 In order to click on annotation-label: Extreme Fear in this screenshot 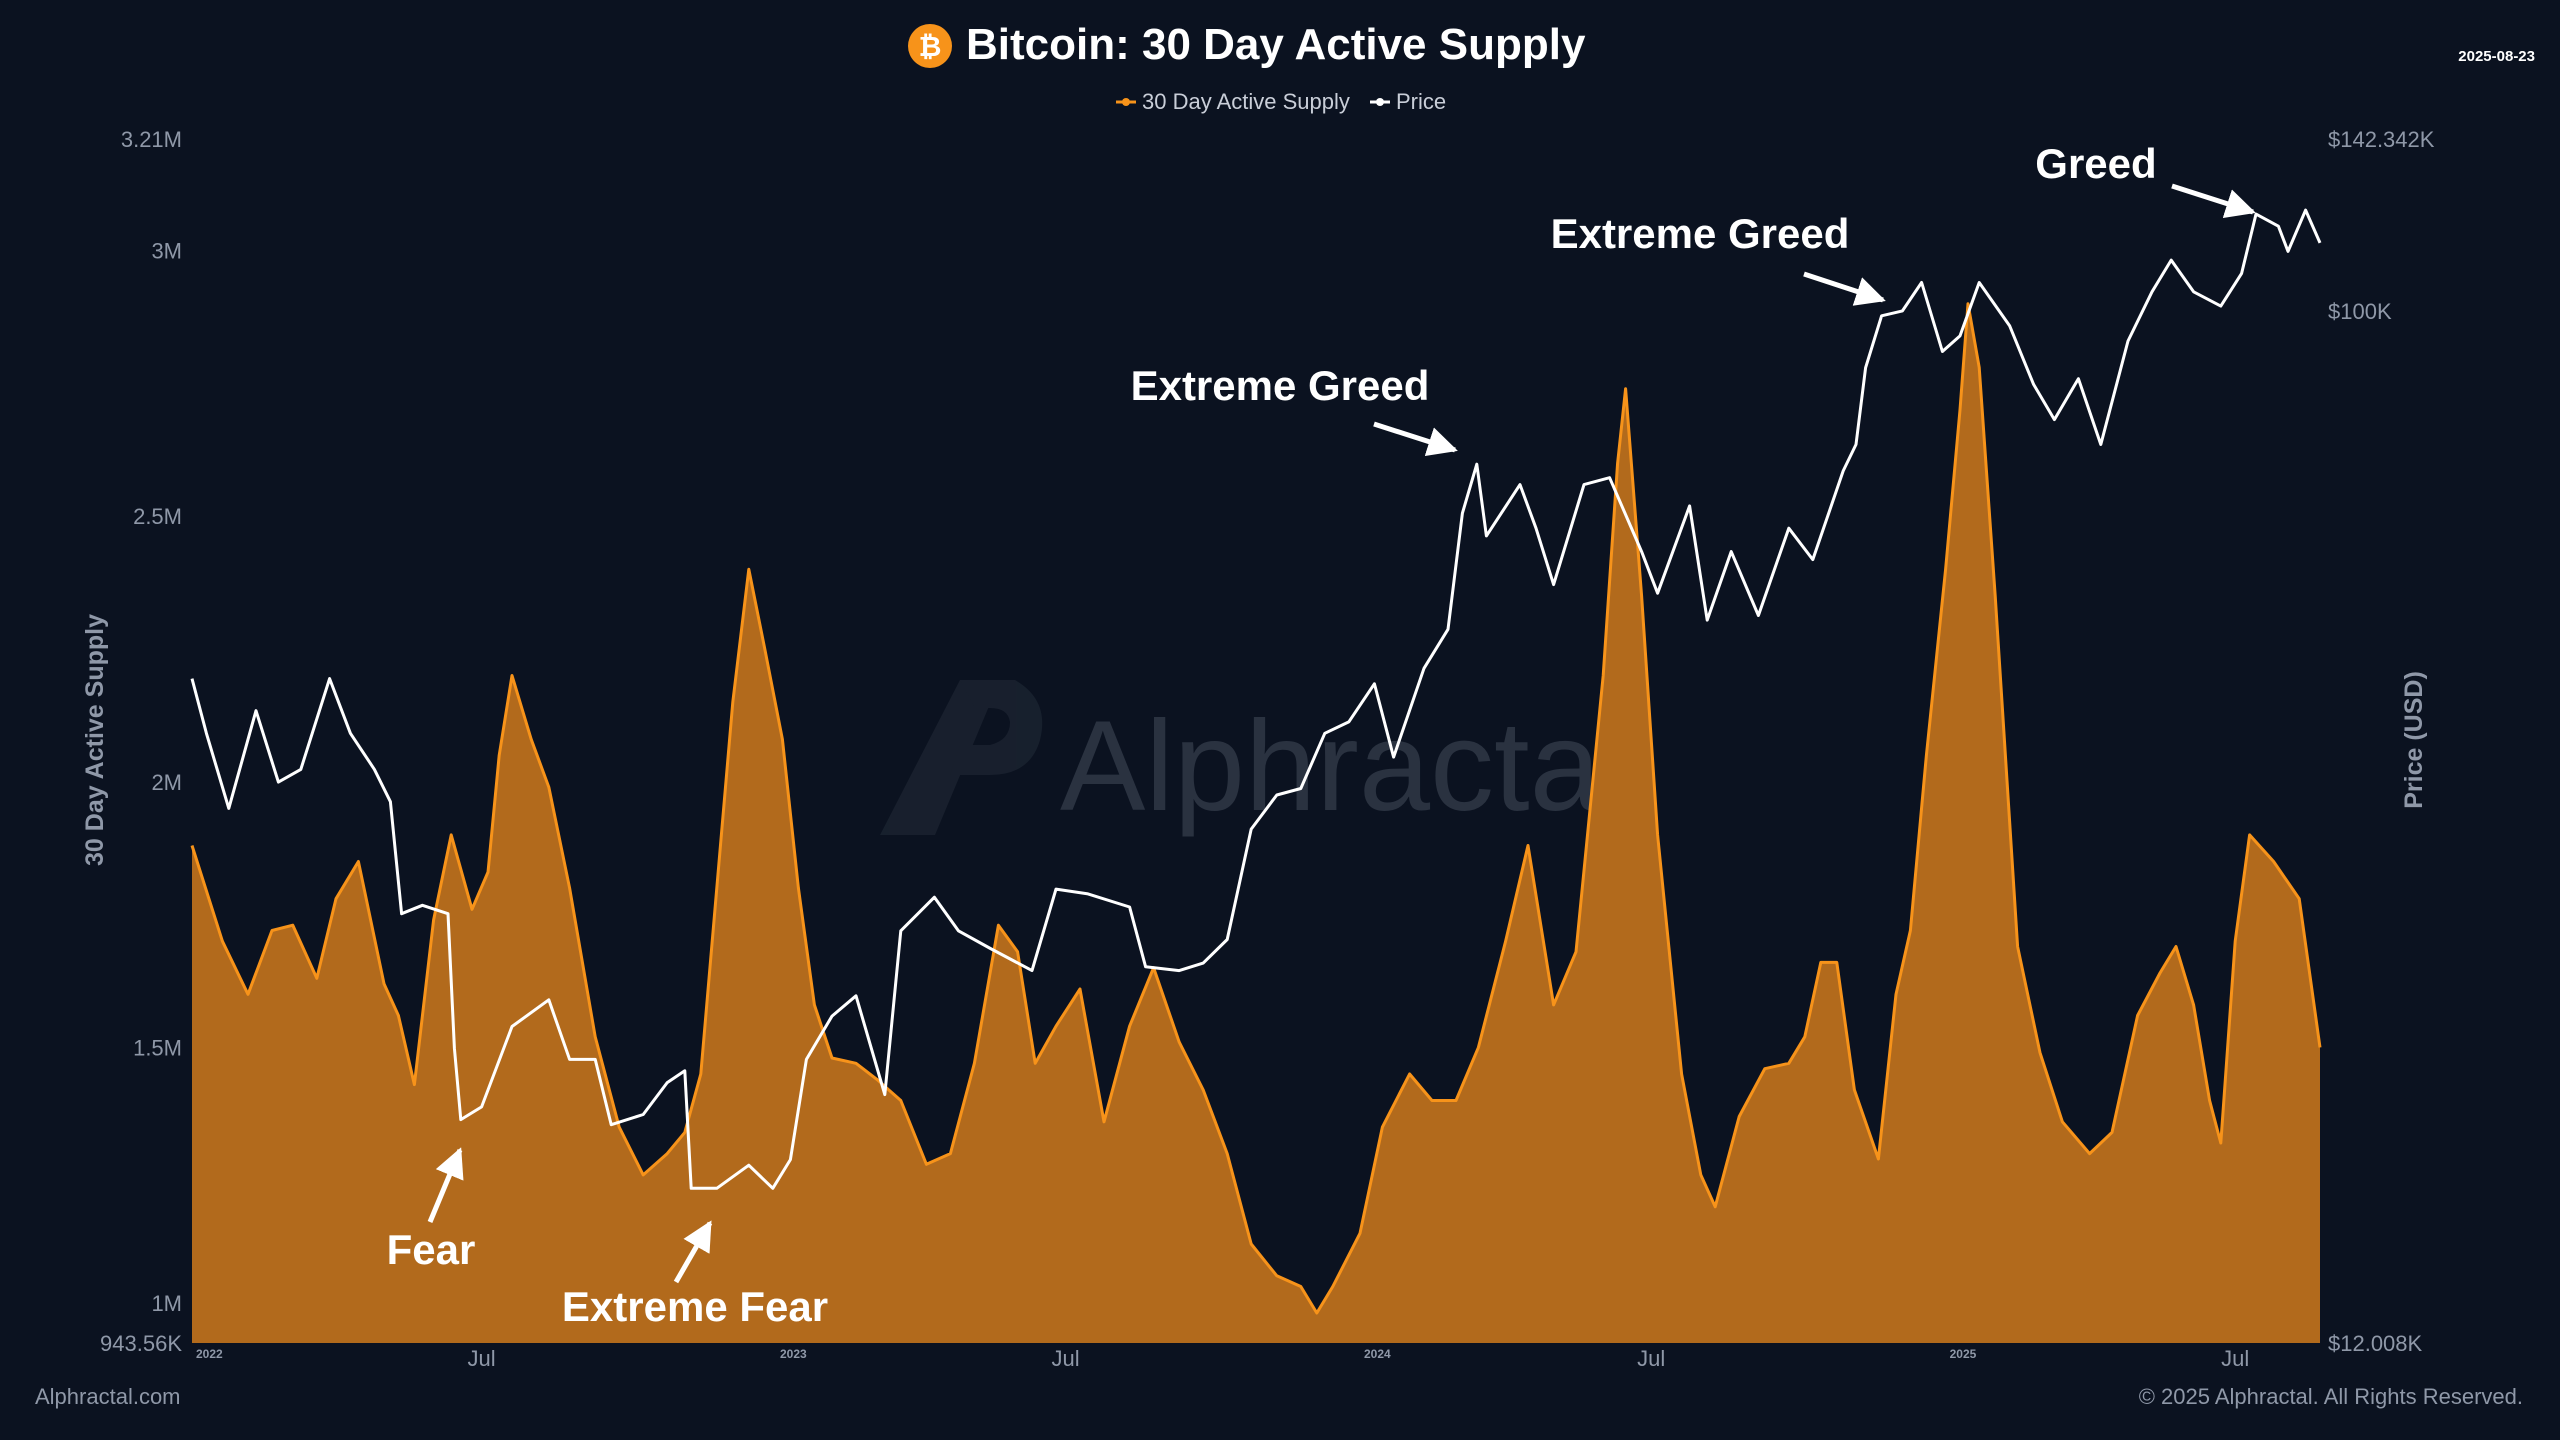, I will do `click(695, 1306)`.